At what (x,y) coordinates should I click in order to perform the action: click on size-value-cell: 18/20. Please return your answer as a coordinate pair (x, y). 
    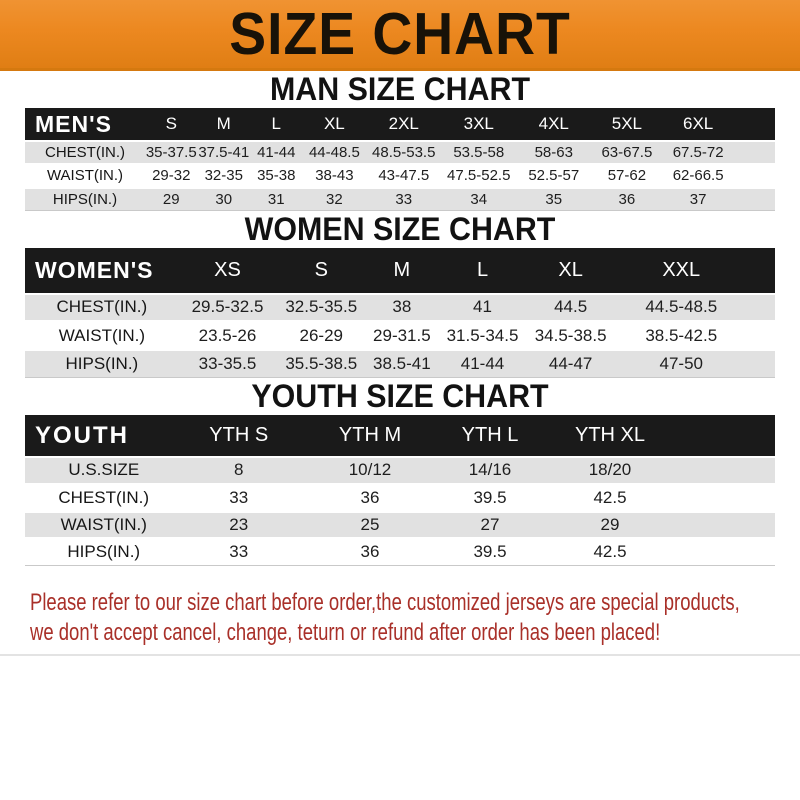
    Looking at the image, I should click on (610, 471).